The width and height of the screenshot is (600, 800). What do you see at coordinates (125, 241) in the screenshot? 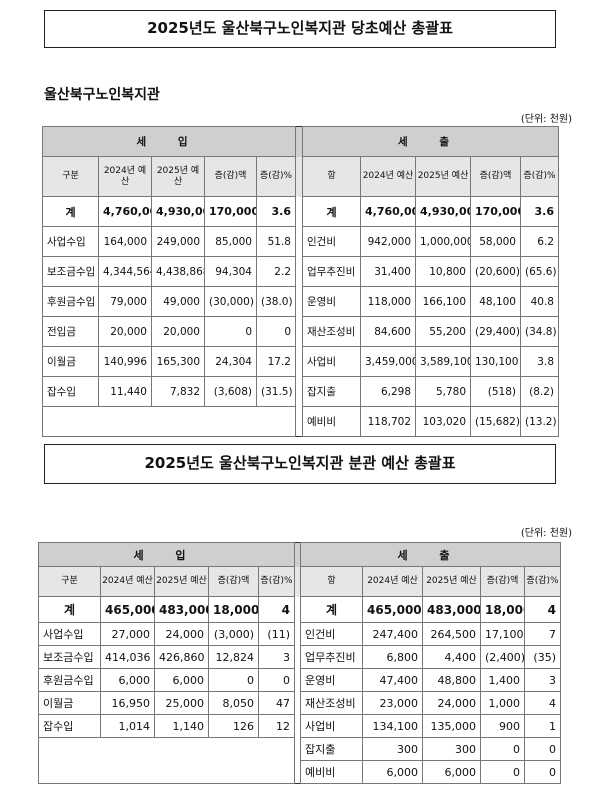
I see `income-value: 164,000` at bounding box center [125, 241].